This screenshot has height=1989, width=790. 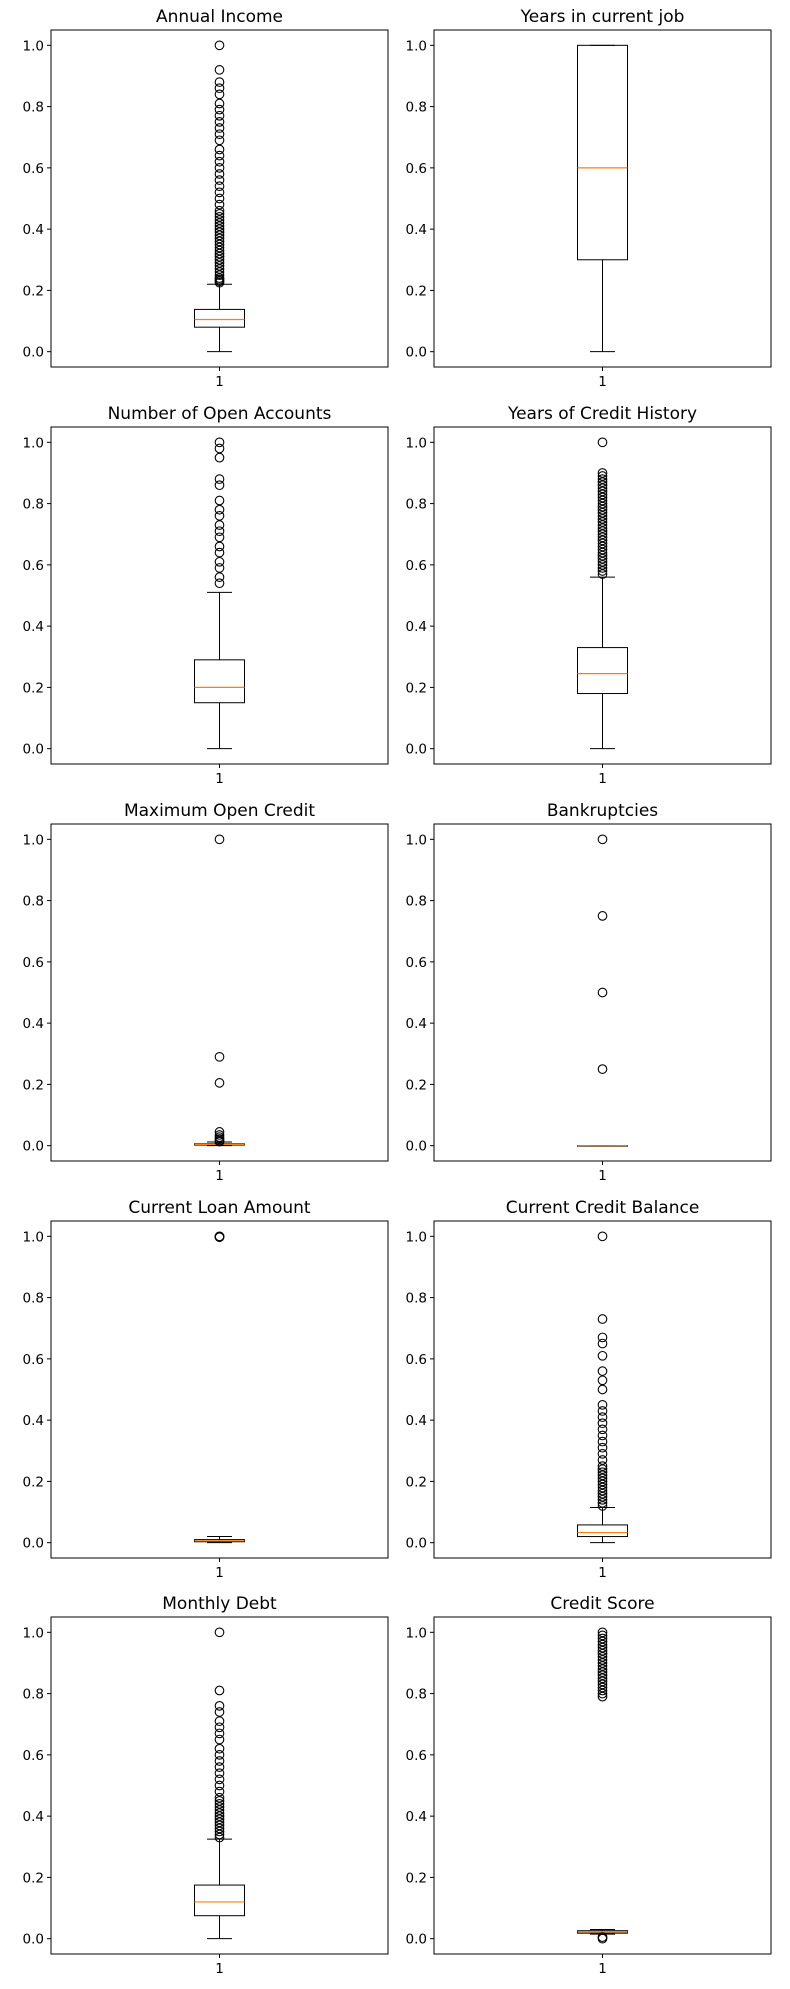 I want to click on iqr-box, so click(x=602, y=671).